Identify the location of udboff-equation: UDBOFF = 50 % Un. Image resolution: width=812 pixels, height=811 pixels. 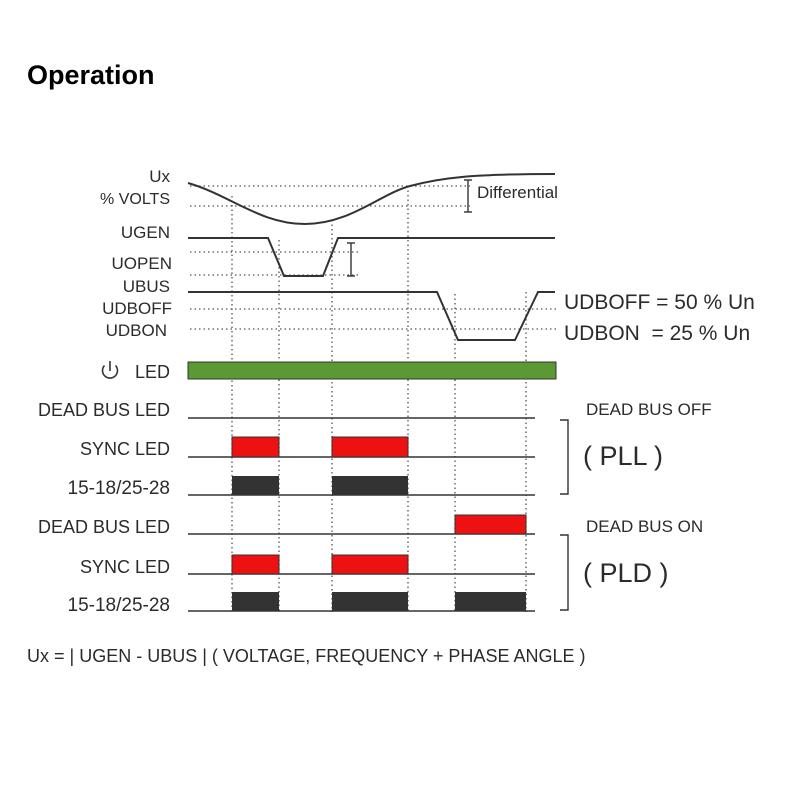
(659, 302).